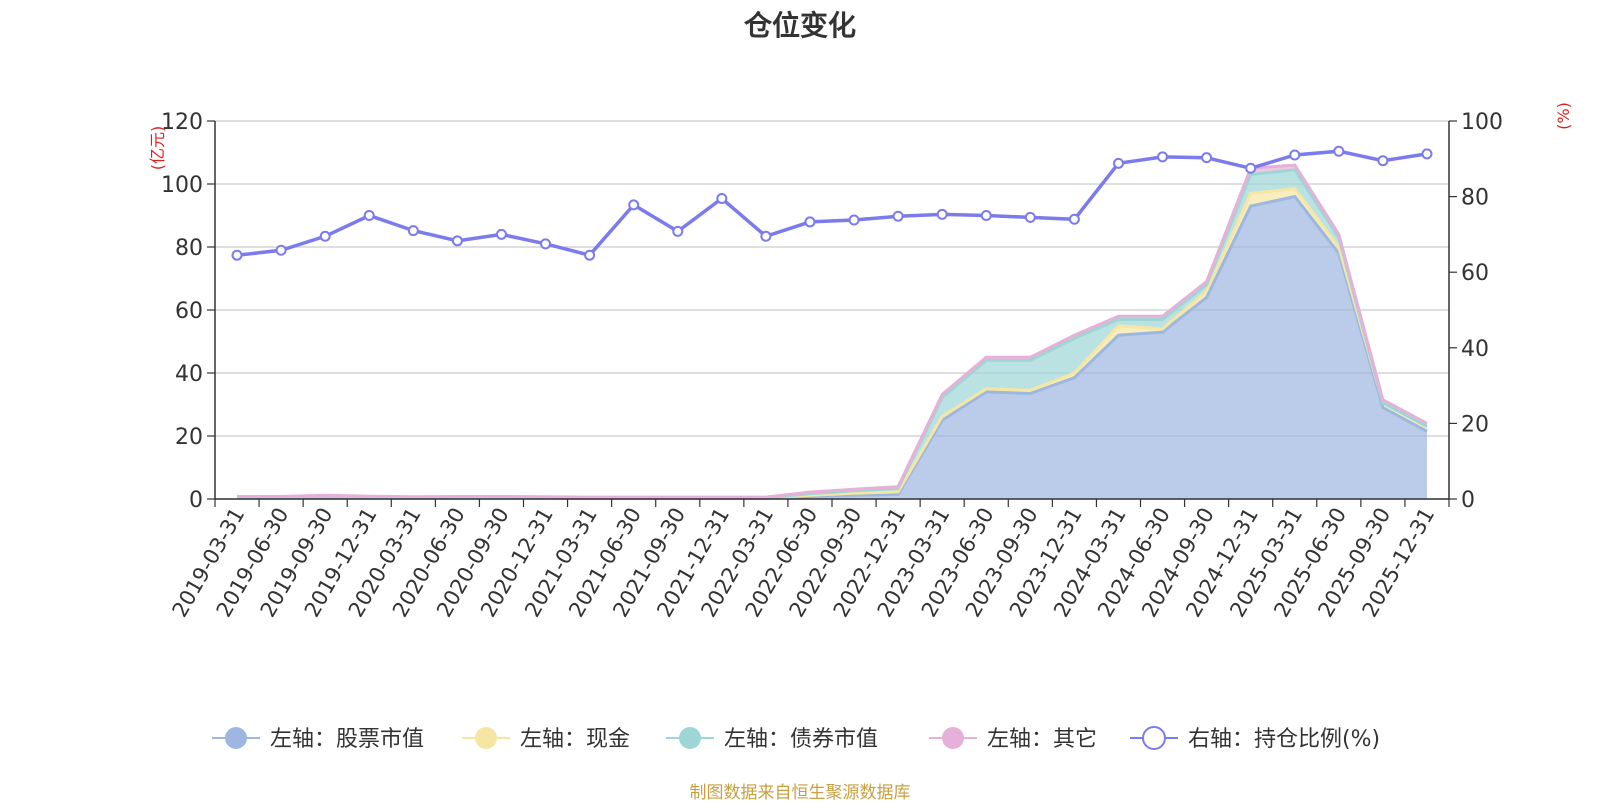 The width and height of the screenshot is (1600, 803). I want to click on legend-label: 右轴：持仓比例(%), so click(1284, 739).